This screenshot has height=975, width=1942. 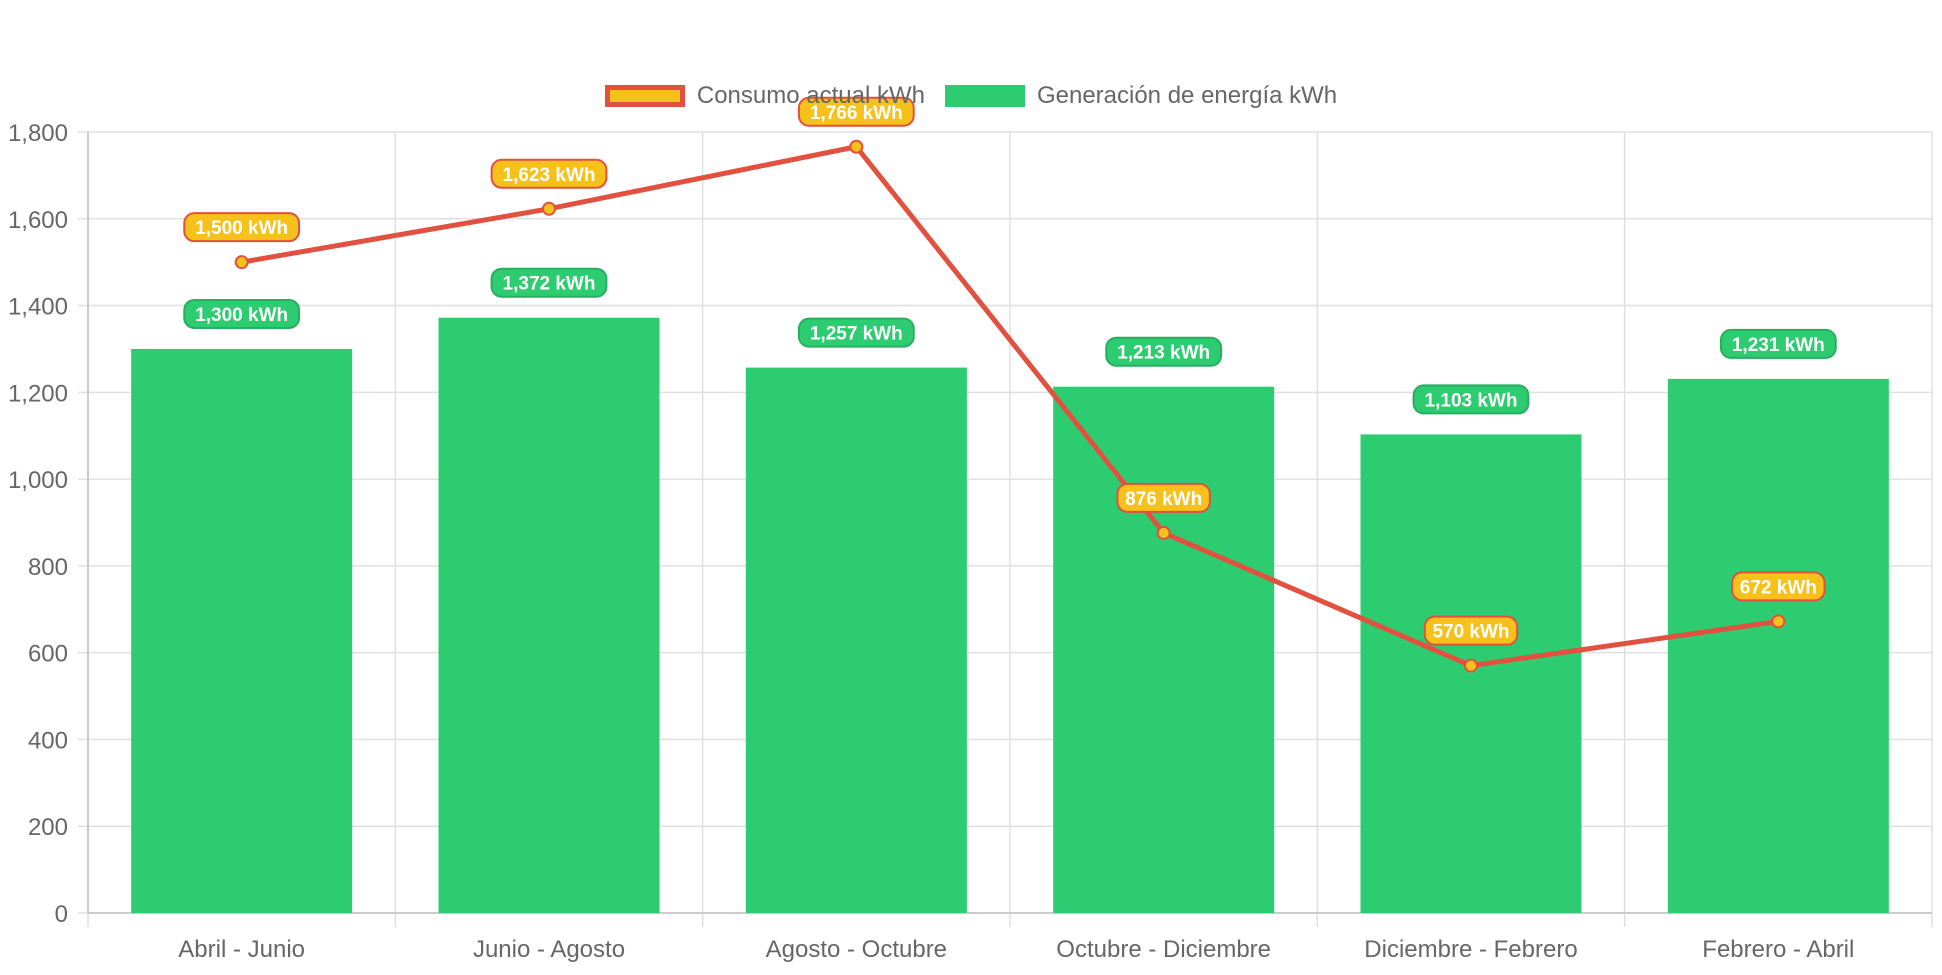 I want to click on legend-item-generacion: Generación de energía kWh, so click(x=1141, y=96).